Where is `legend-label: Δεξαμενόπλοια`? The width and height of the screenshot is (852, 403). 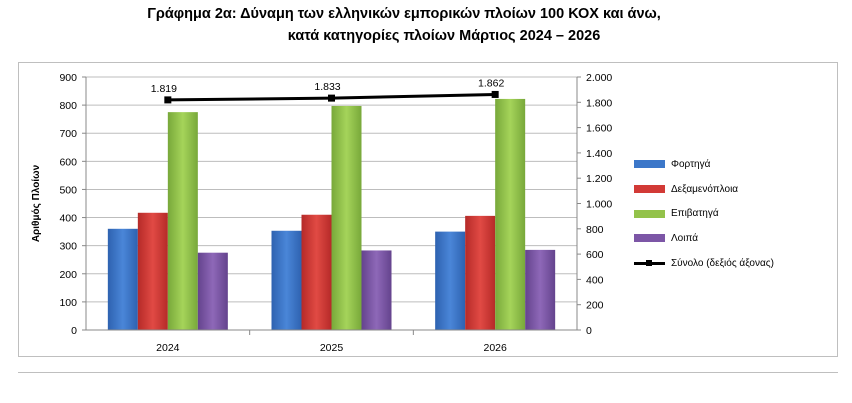 legend-label: Δεξαμενόπλοια is located at coordinates (705, 189).